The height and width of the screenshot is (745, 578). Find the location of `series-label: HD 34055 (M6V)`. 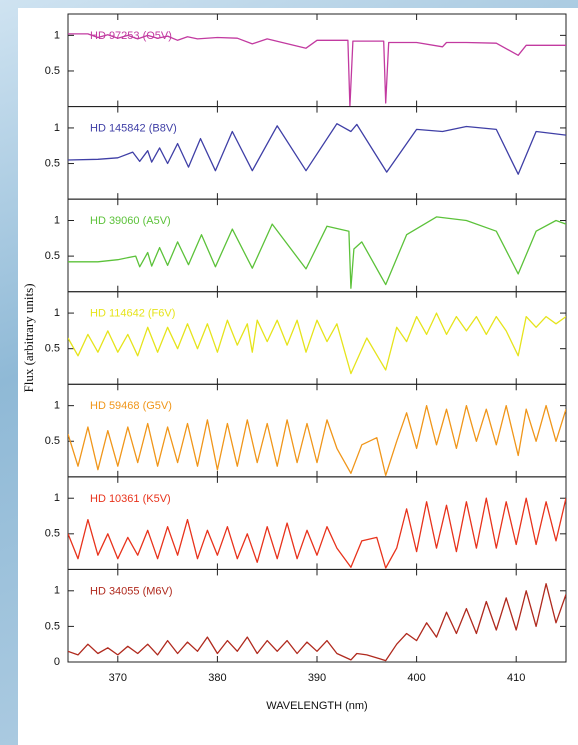

series-label: HD 34055 (M6V) is located at coordinates (131, 591).